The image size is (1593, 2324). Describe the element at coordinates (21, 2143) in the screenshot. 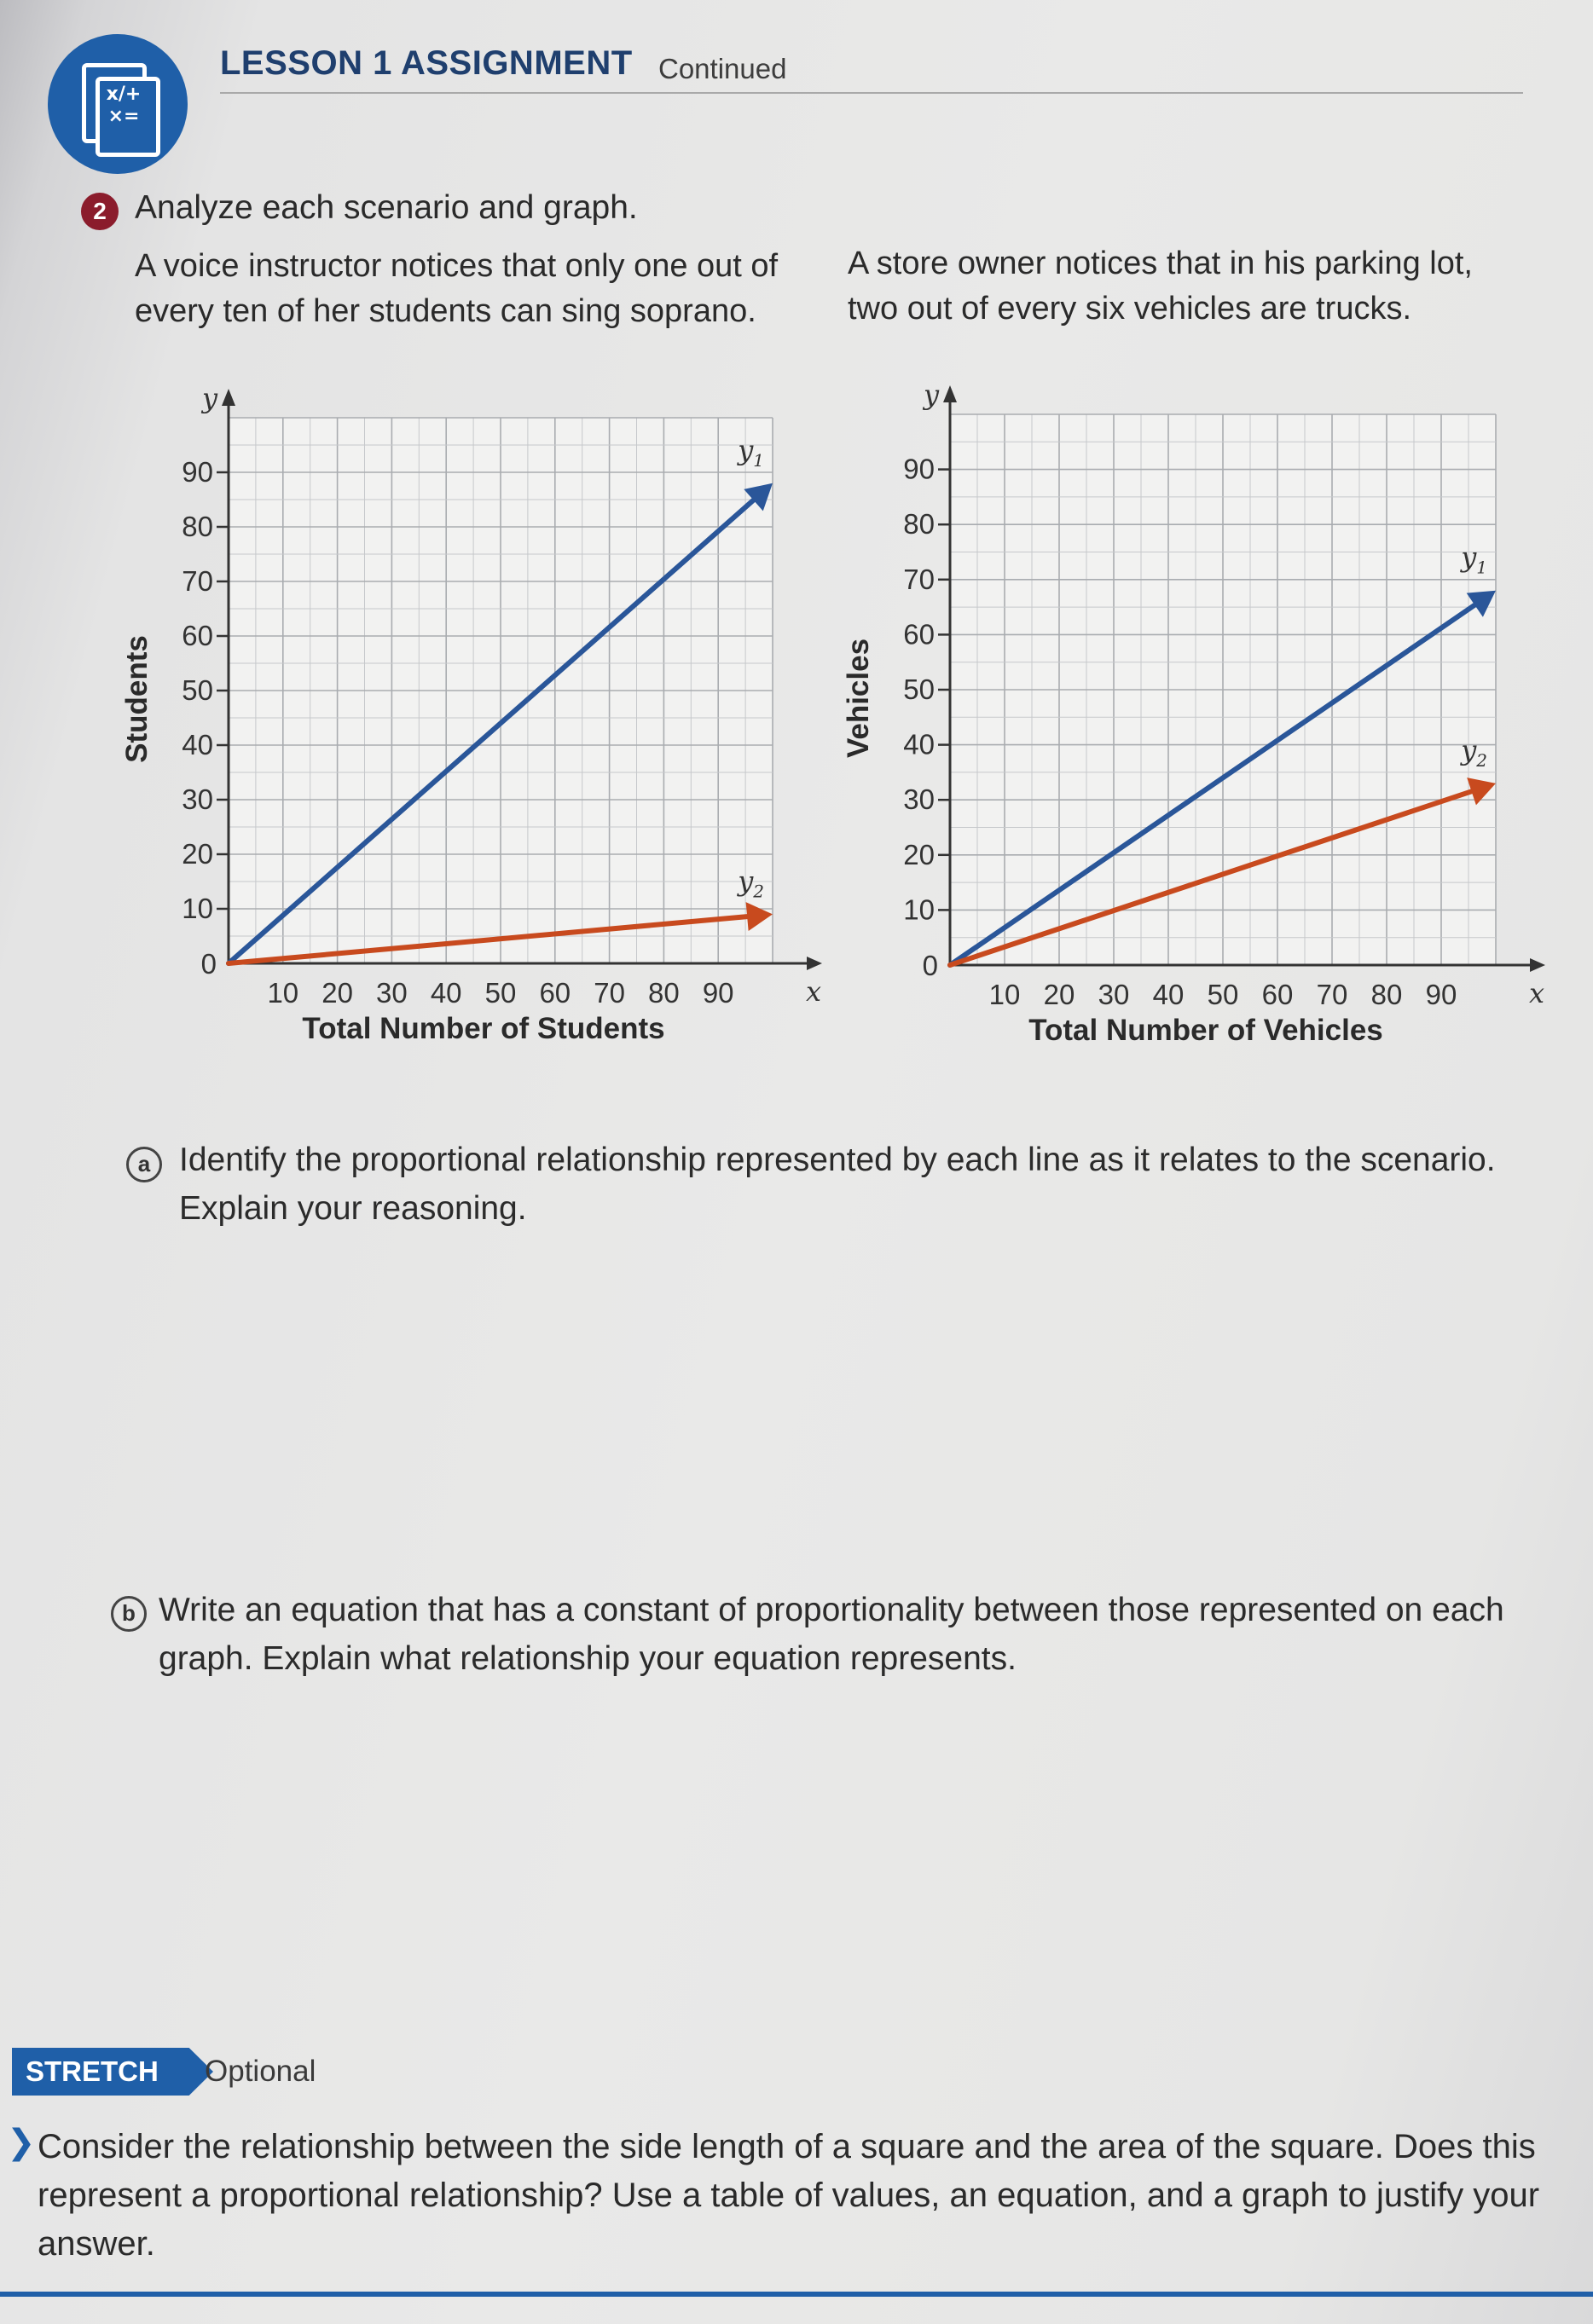

I see `chevron-right-icon: ❯` at that location.